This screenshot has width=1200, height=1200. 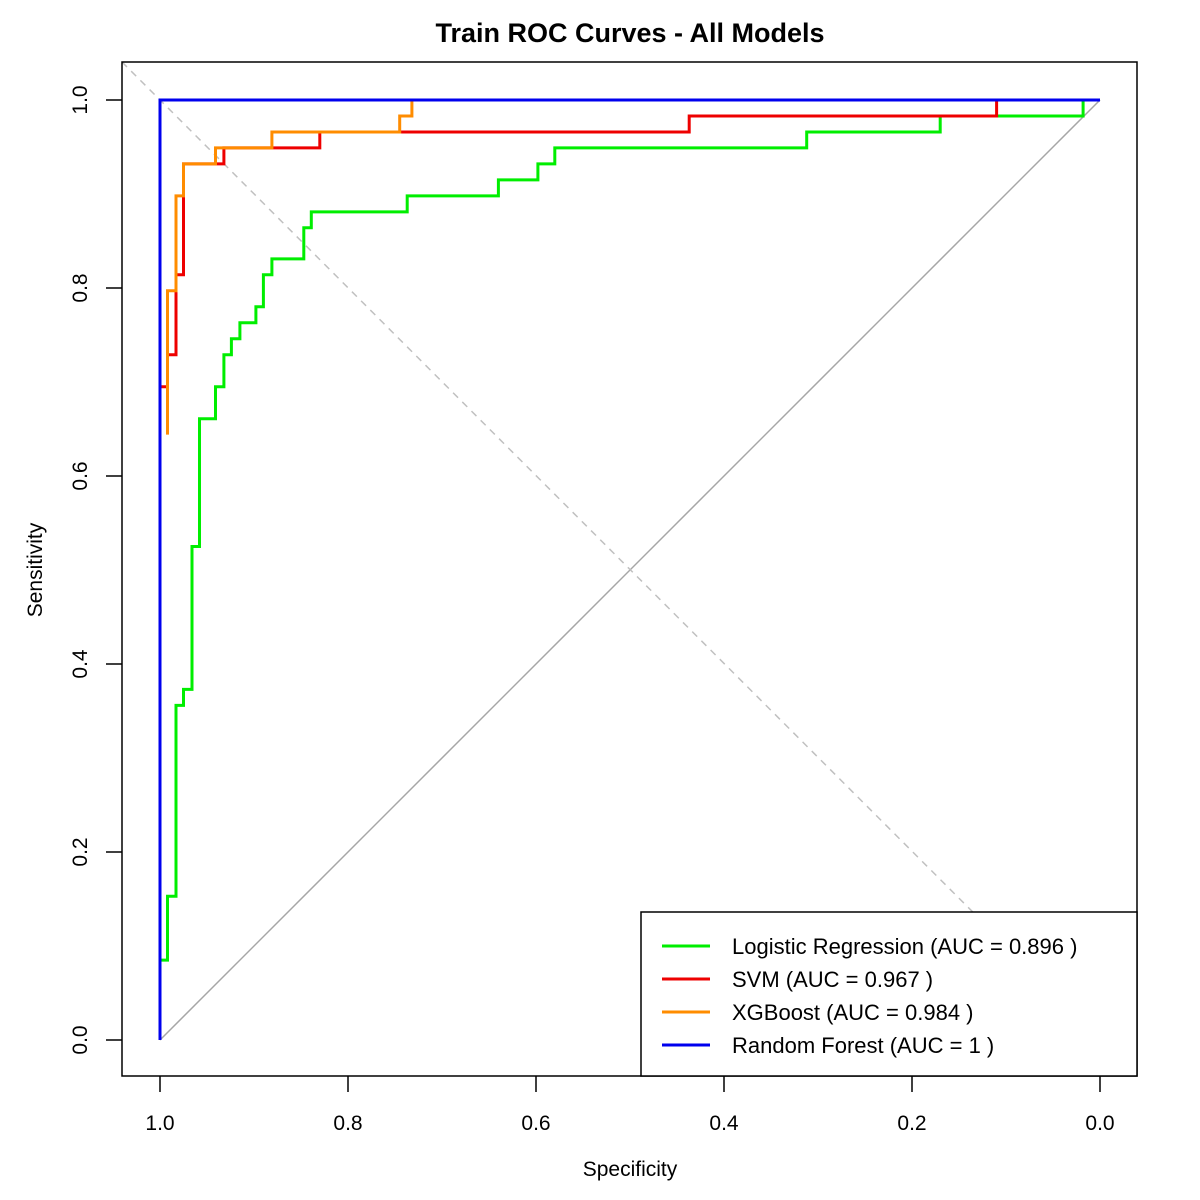 What do you see at coordinates (904, 946) in the screenshot?
I see `legend-entry: Logistic Regression (AUC = 0.896 )` at bounding box center [904, 946].